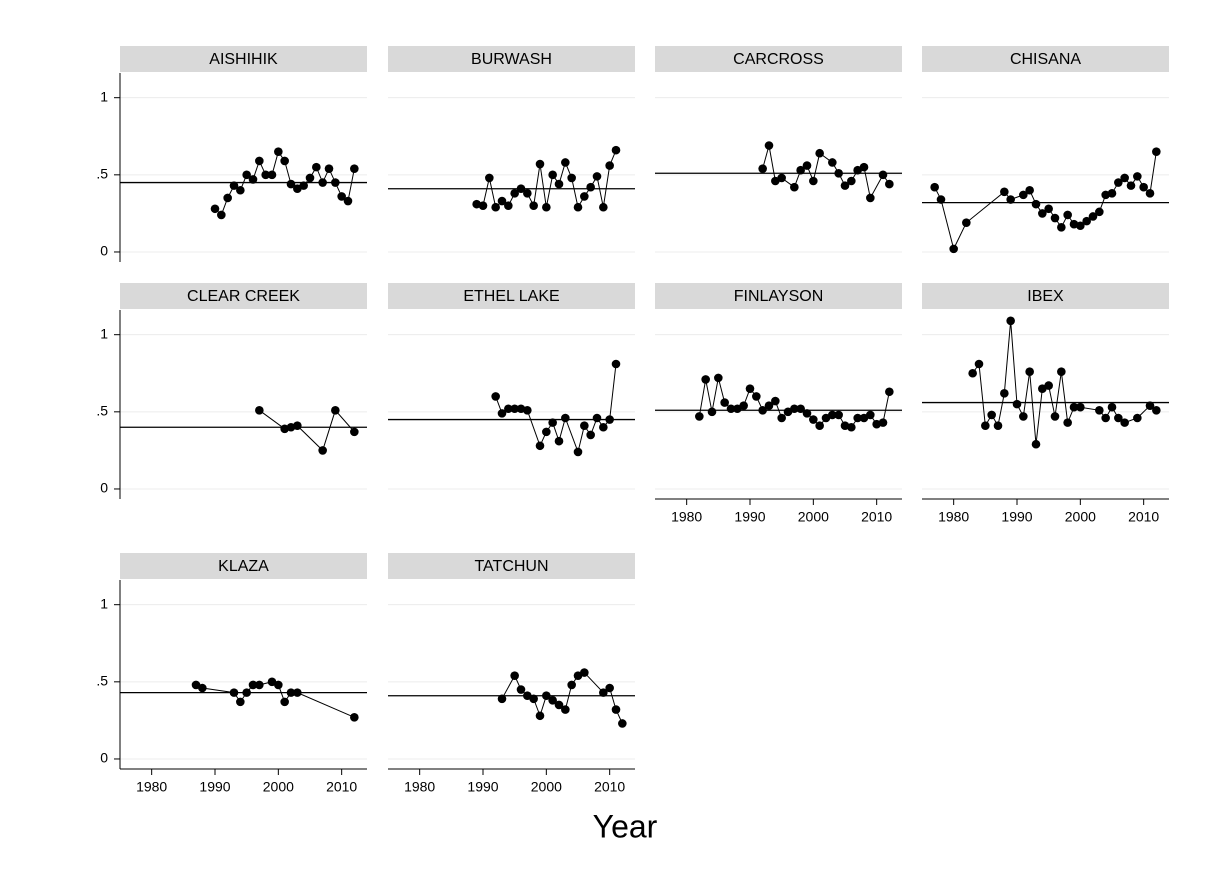 The width and height of the screenshot is (1206, 877). Describe the element at coordinates (511, 59) in the screenshot. I see `panel-title: BURWASH` at that location.